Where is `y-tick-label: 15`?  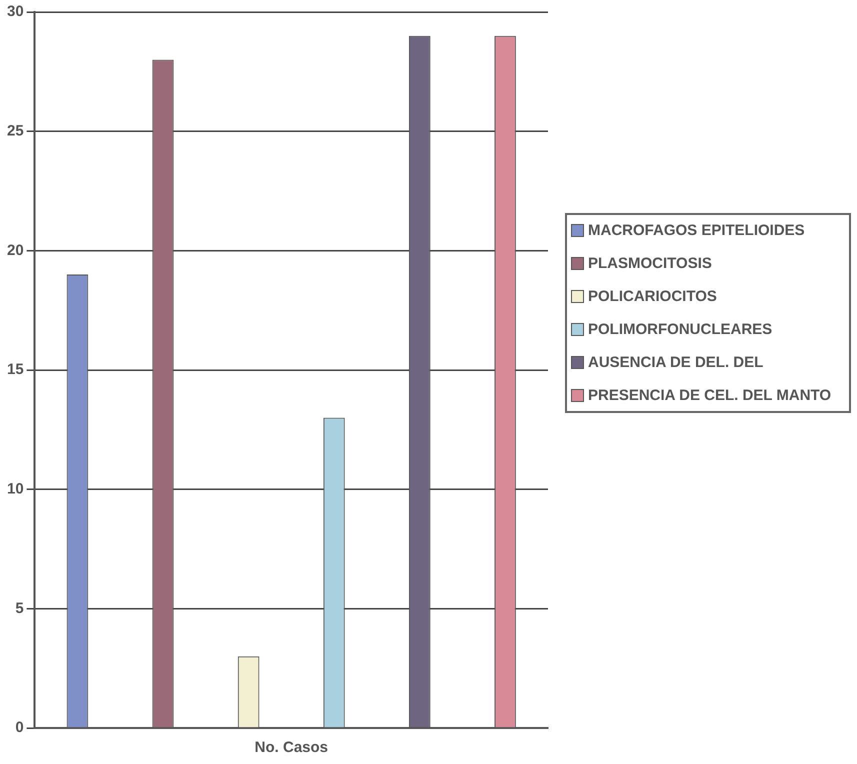 y-tick-label: 15 is located at coordinates (15, 369).